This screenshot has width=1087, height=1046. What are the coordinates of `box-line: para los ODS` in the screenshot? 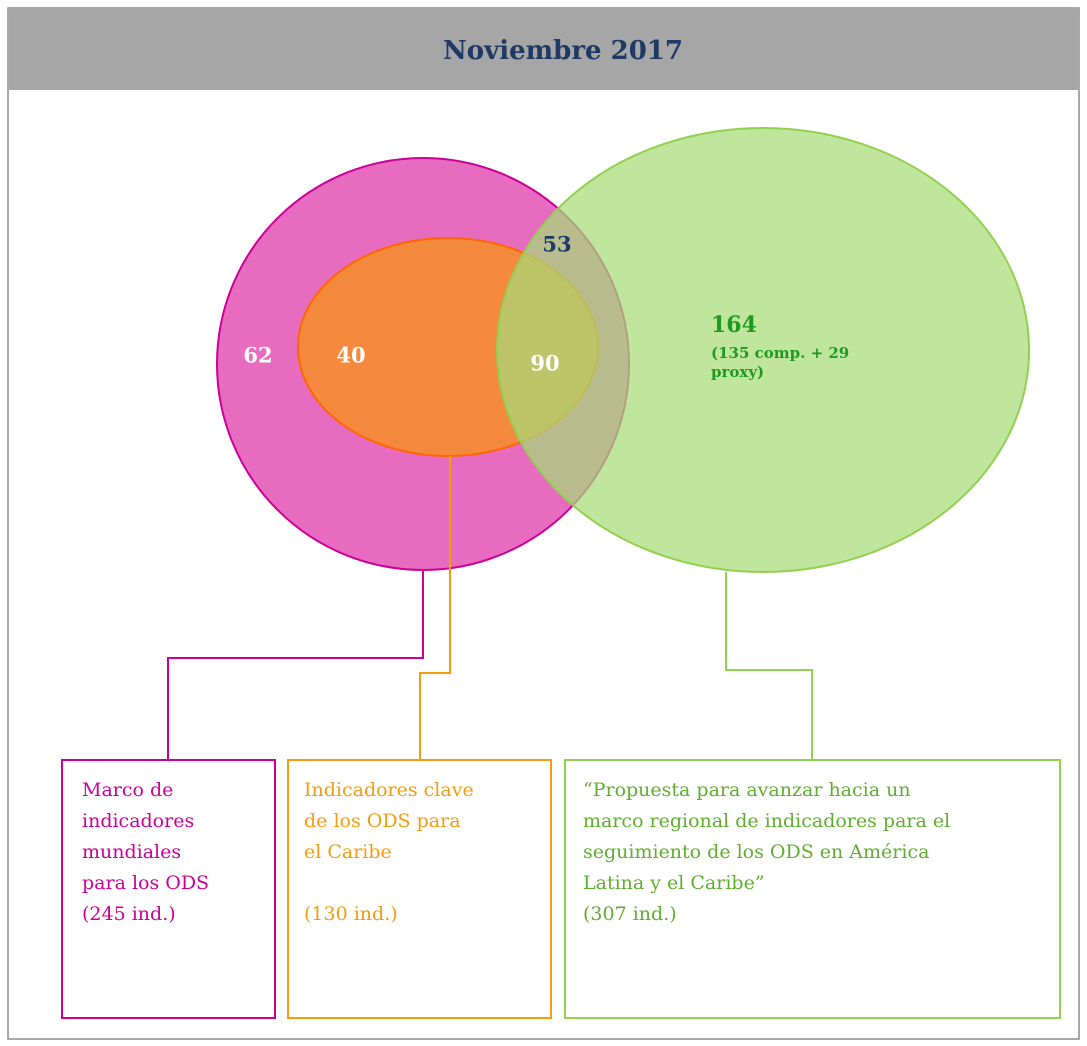 It's located at (145, 883).